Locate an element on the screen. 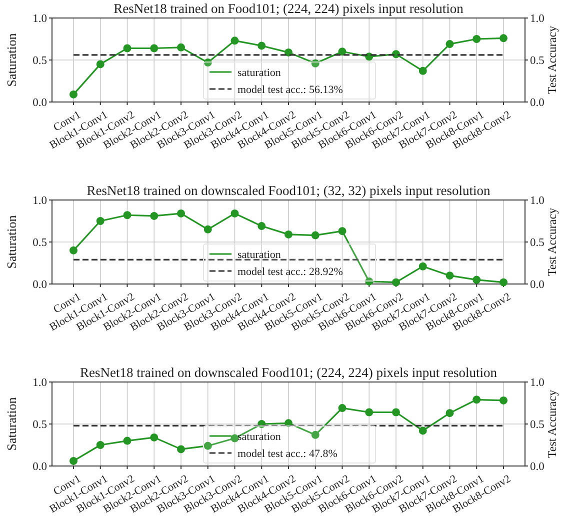 The image size is (563, 527). chart-title: ResNet18 trained on downscaled Food101; (224, 224) pixels input resolution is located at coordinates (289, 372).